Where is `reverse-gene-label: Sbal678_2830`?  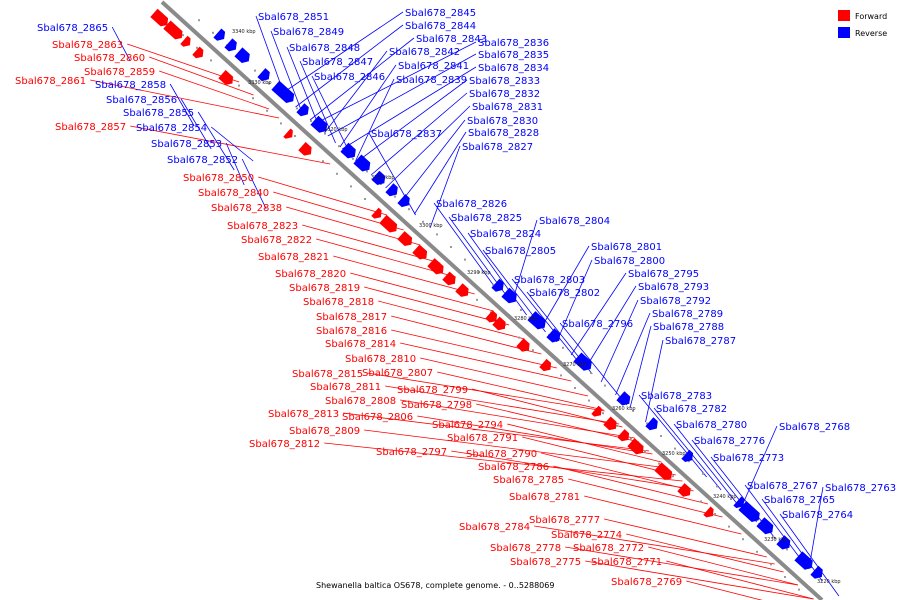
reverse-gene-label: Sbal678_2830 is located at coordinates (502, 121).